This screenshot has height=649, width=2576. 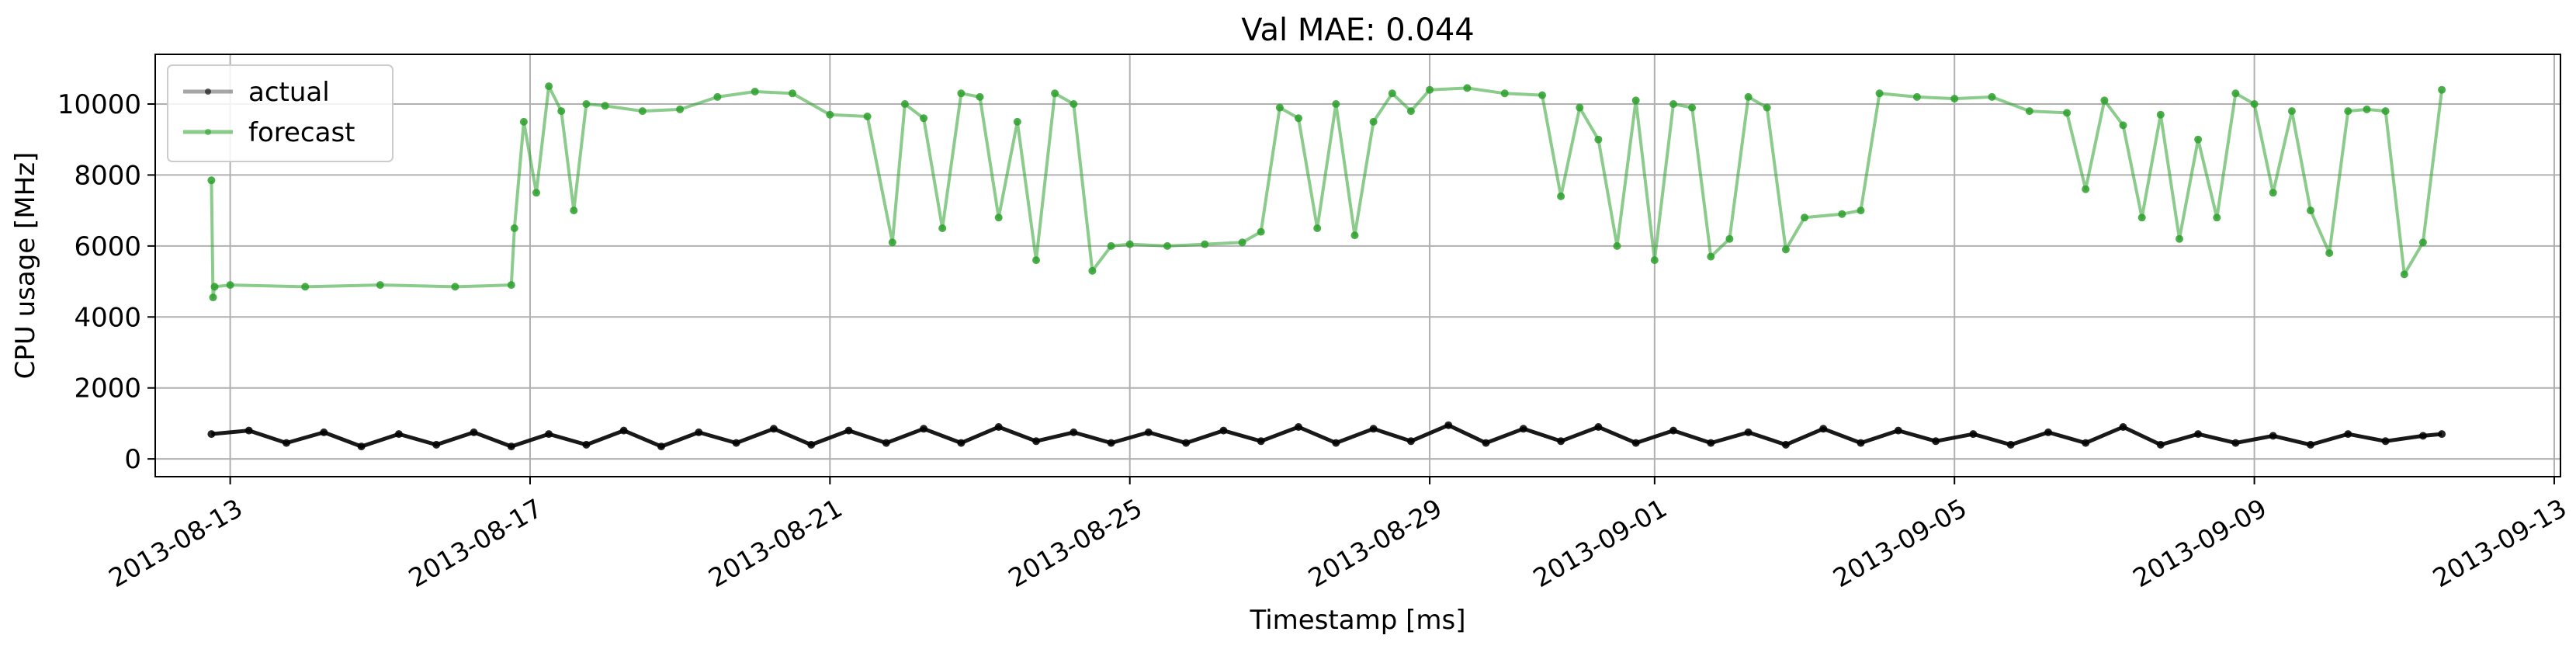 I want to click on legend-label: actual, so click(x=289, y=92).